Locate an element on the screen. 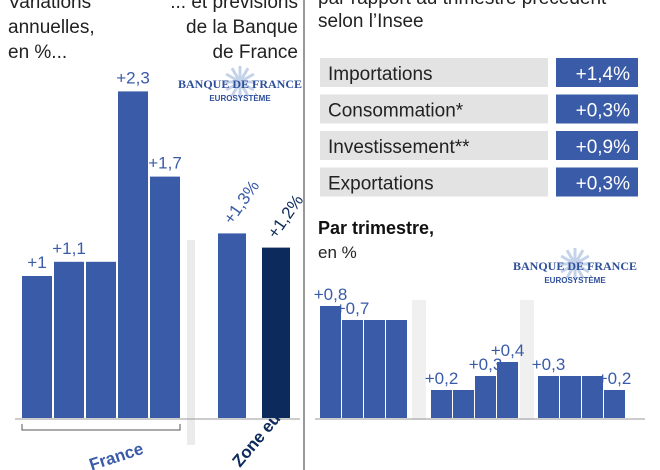  chart-title: Par trimestre, is located at coordinates (376, 228).